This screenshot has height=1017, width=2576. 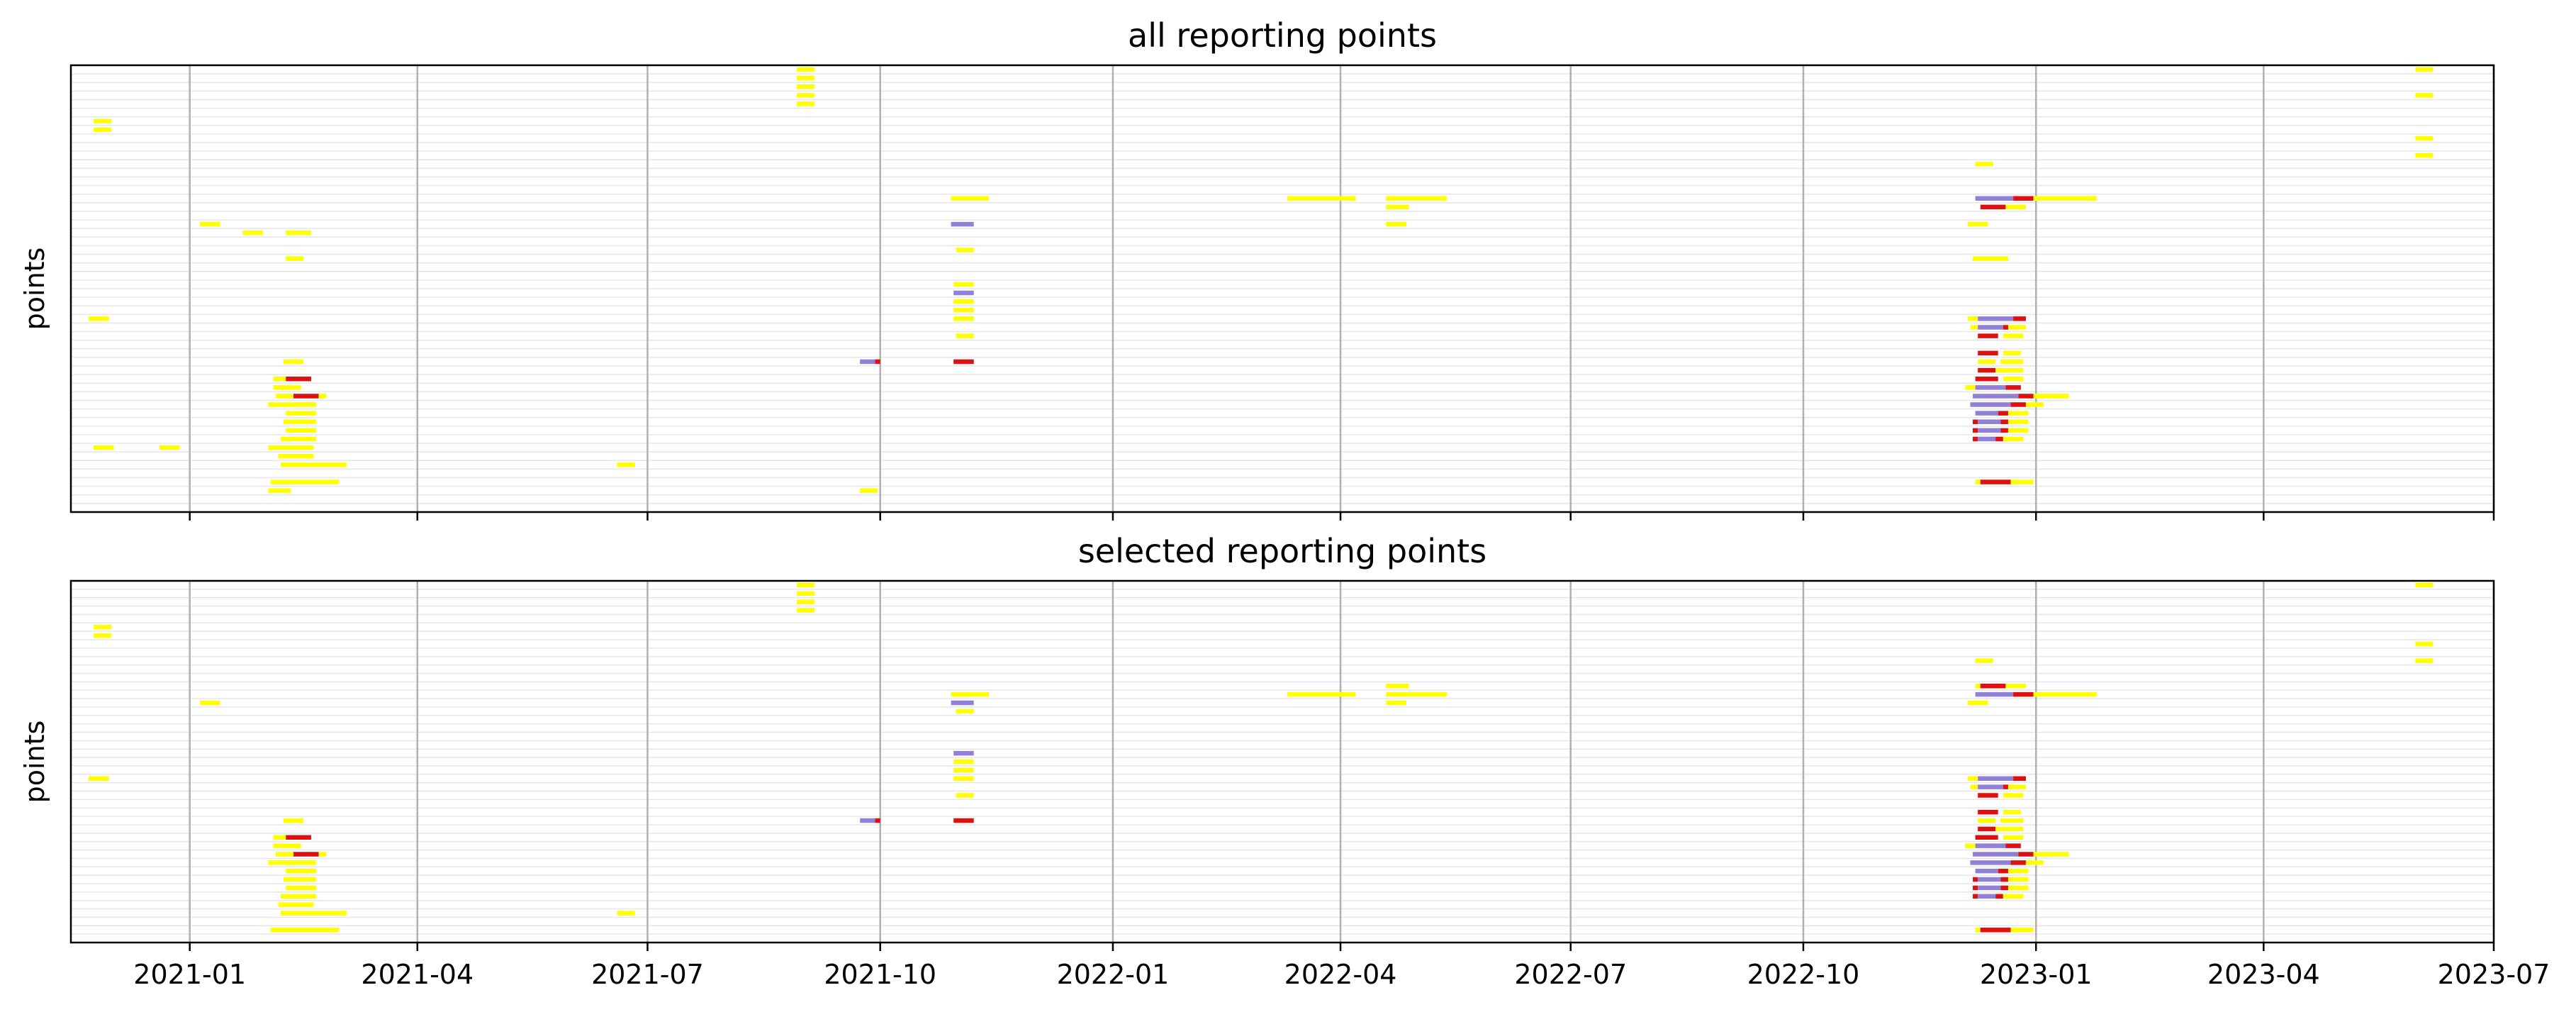 What do you see at coordinates (1114, 974) in the screenshot?
I see `x-tick-label: 2022-01` at bounding box center [1114, 974].